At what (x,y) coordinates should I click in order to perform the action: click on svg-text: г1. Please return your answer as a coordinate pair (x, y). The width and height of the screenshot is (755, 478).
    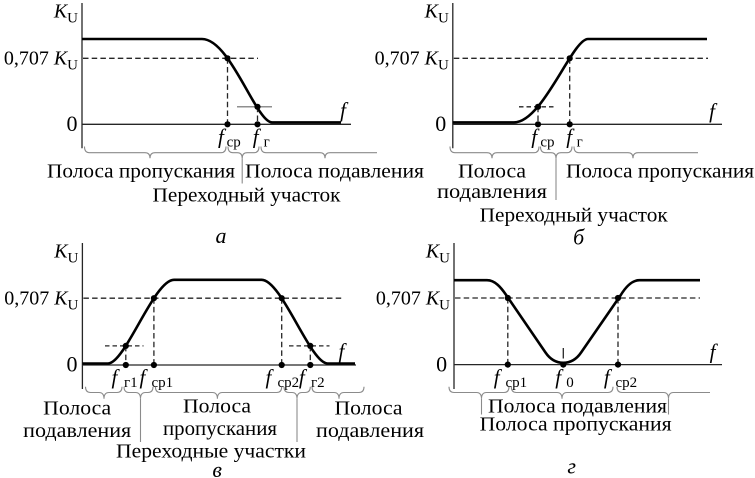
    Looking at the image, I should click on (131, 383).